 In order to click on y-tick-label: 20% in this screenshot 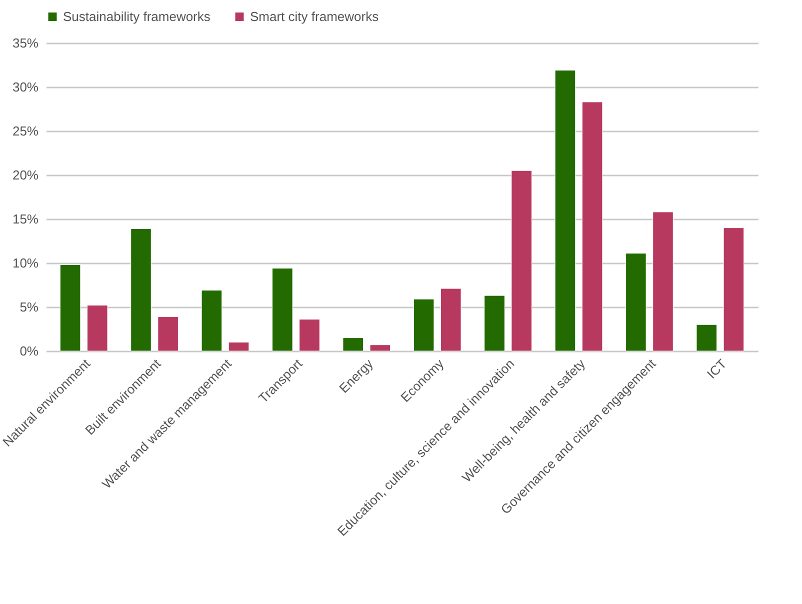, I will do `click(25, 175)`.